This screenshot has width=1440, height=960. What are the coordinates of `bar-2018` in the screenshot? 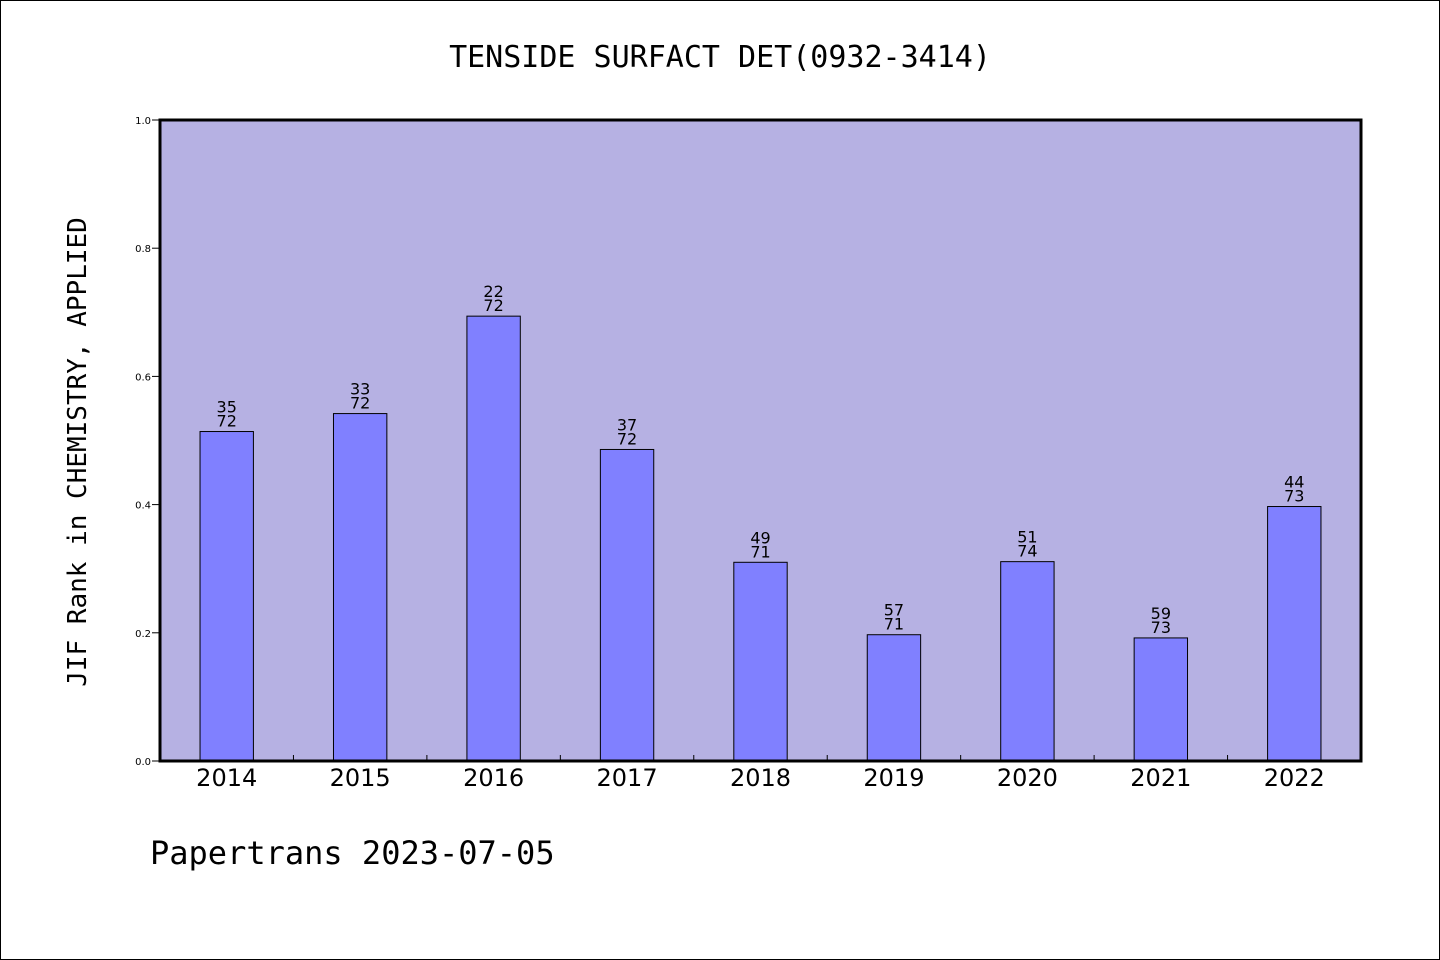 It's located at (760, 661).